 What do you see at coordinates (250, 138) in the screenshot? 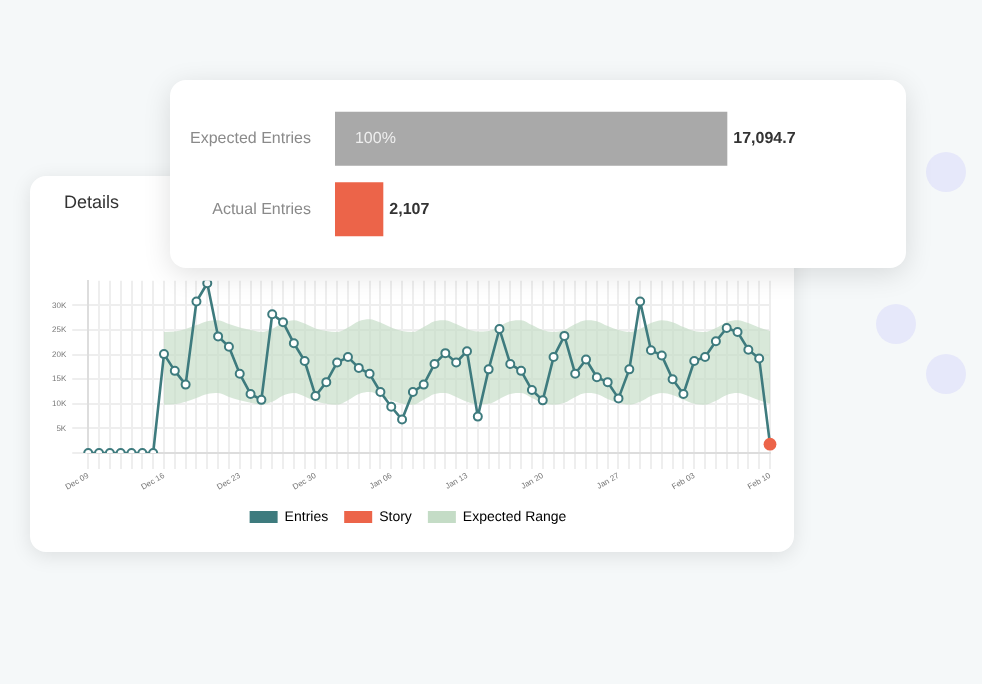
I see `y-tick-label: Expected Entries` at bounding box center [250, 138].